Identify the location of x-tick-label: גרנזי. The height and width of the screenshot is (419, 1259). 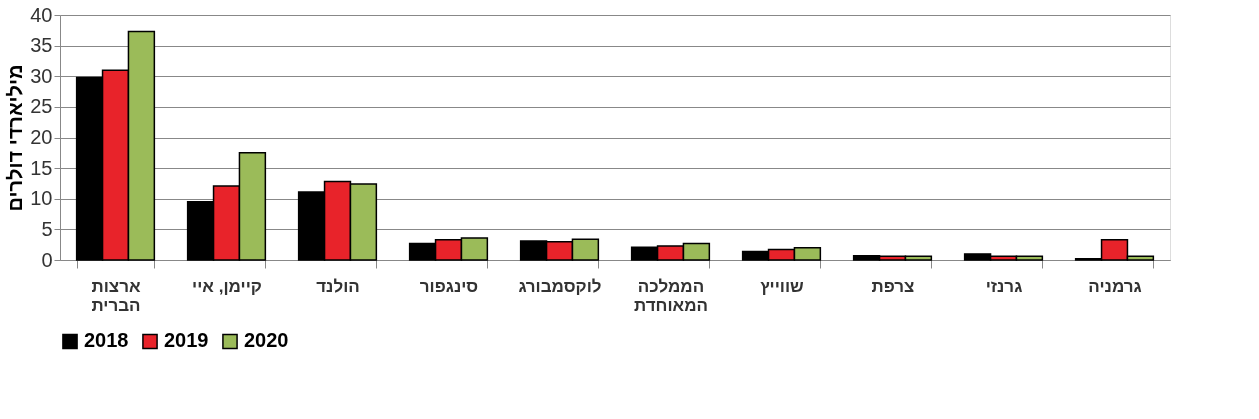
(1004, 286).